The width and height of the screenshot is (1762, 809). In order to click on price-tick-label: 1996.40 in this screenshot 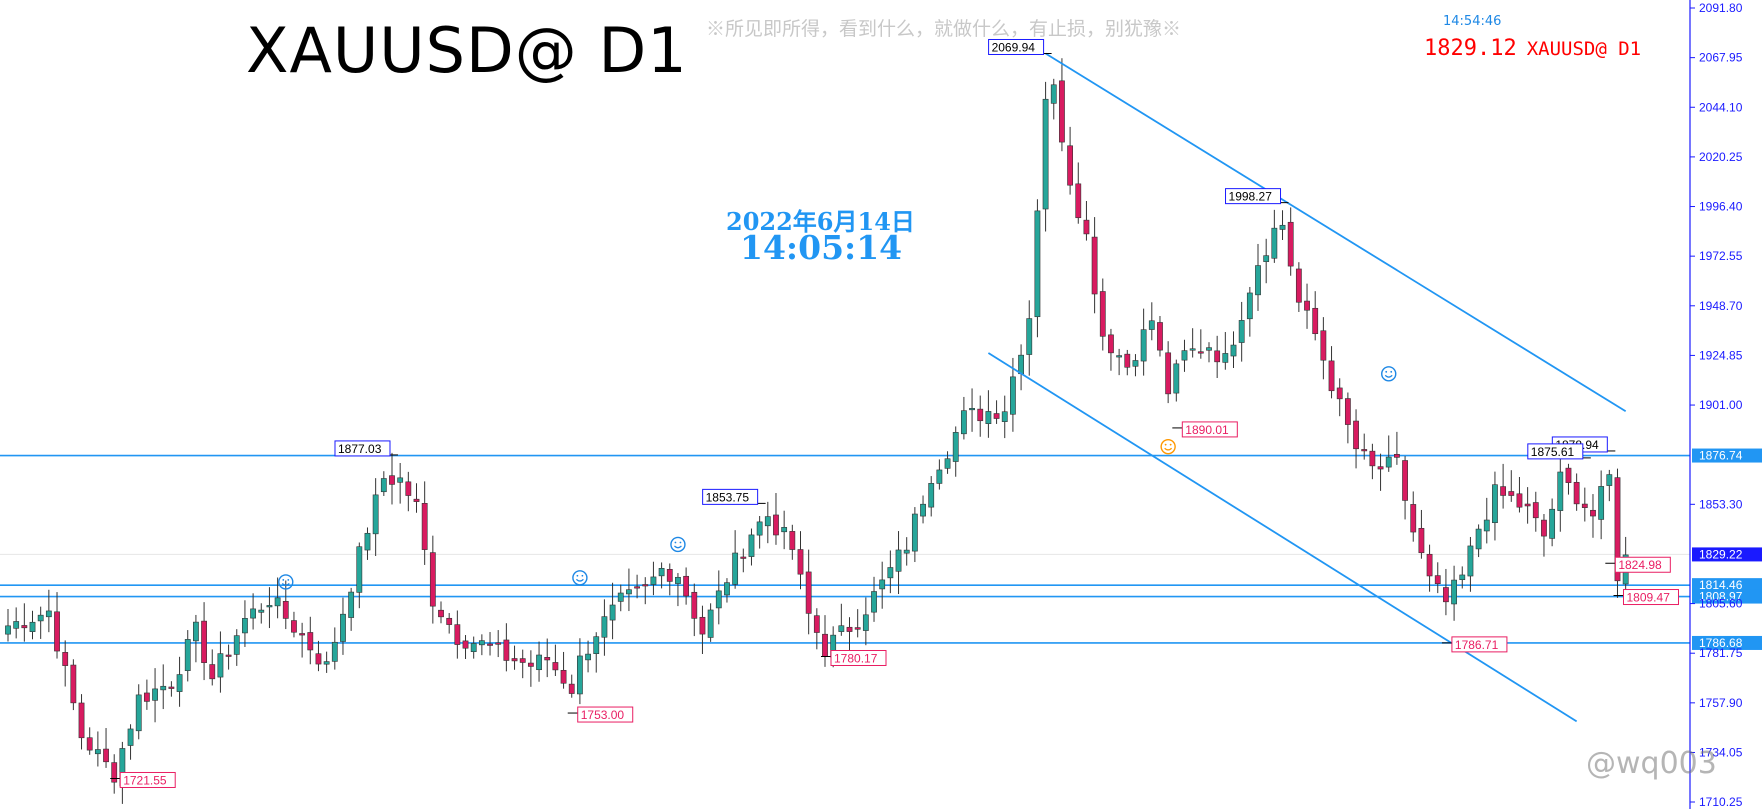, I will do `click(1721, 207)`.